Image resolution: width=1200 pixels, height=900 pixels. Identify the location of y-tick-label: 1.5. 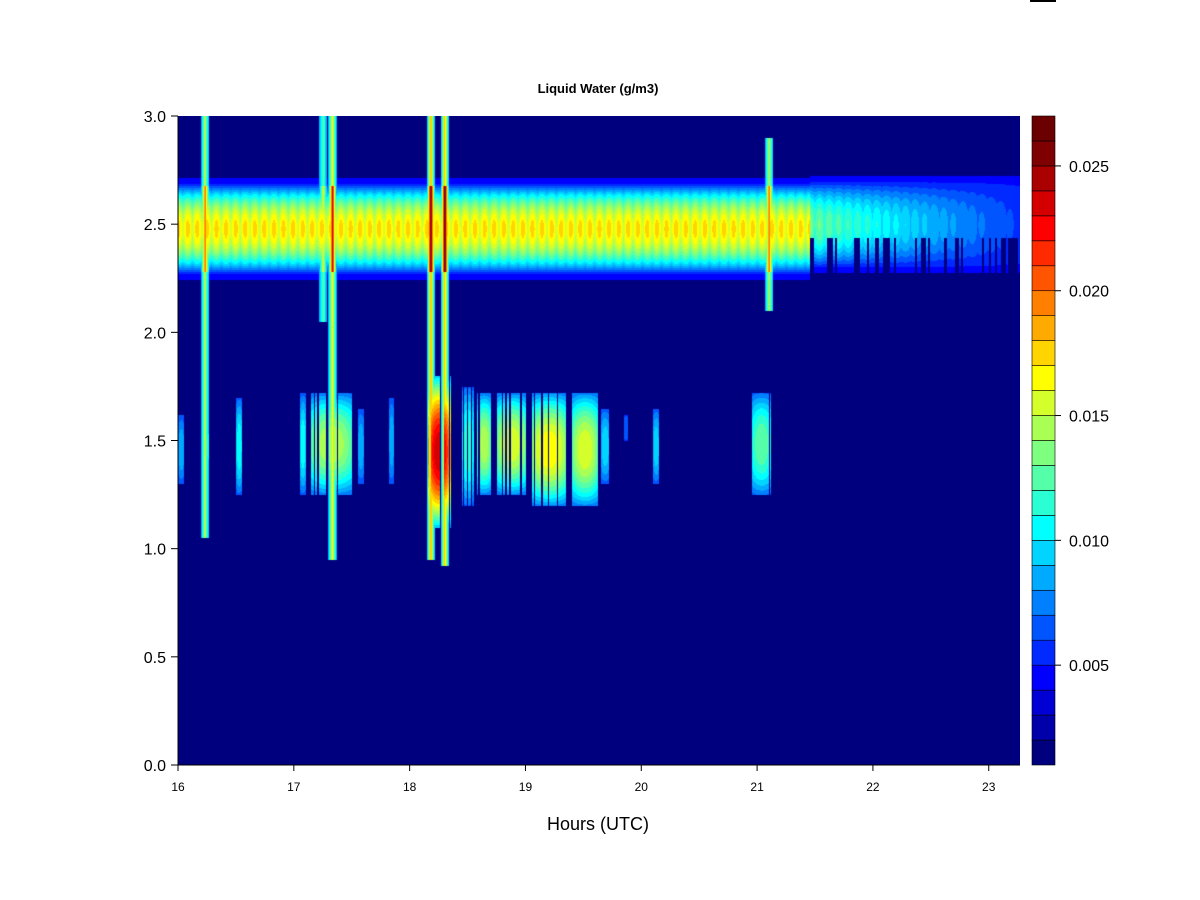
(155, 442).